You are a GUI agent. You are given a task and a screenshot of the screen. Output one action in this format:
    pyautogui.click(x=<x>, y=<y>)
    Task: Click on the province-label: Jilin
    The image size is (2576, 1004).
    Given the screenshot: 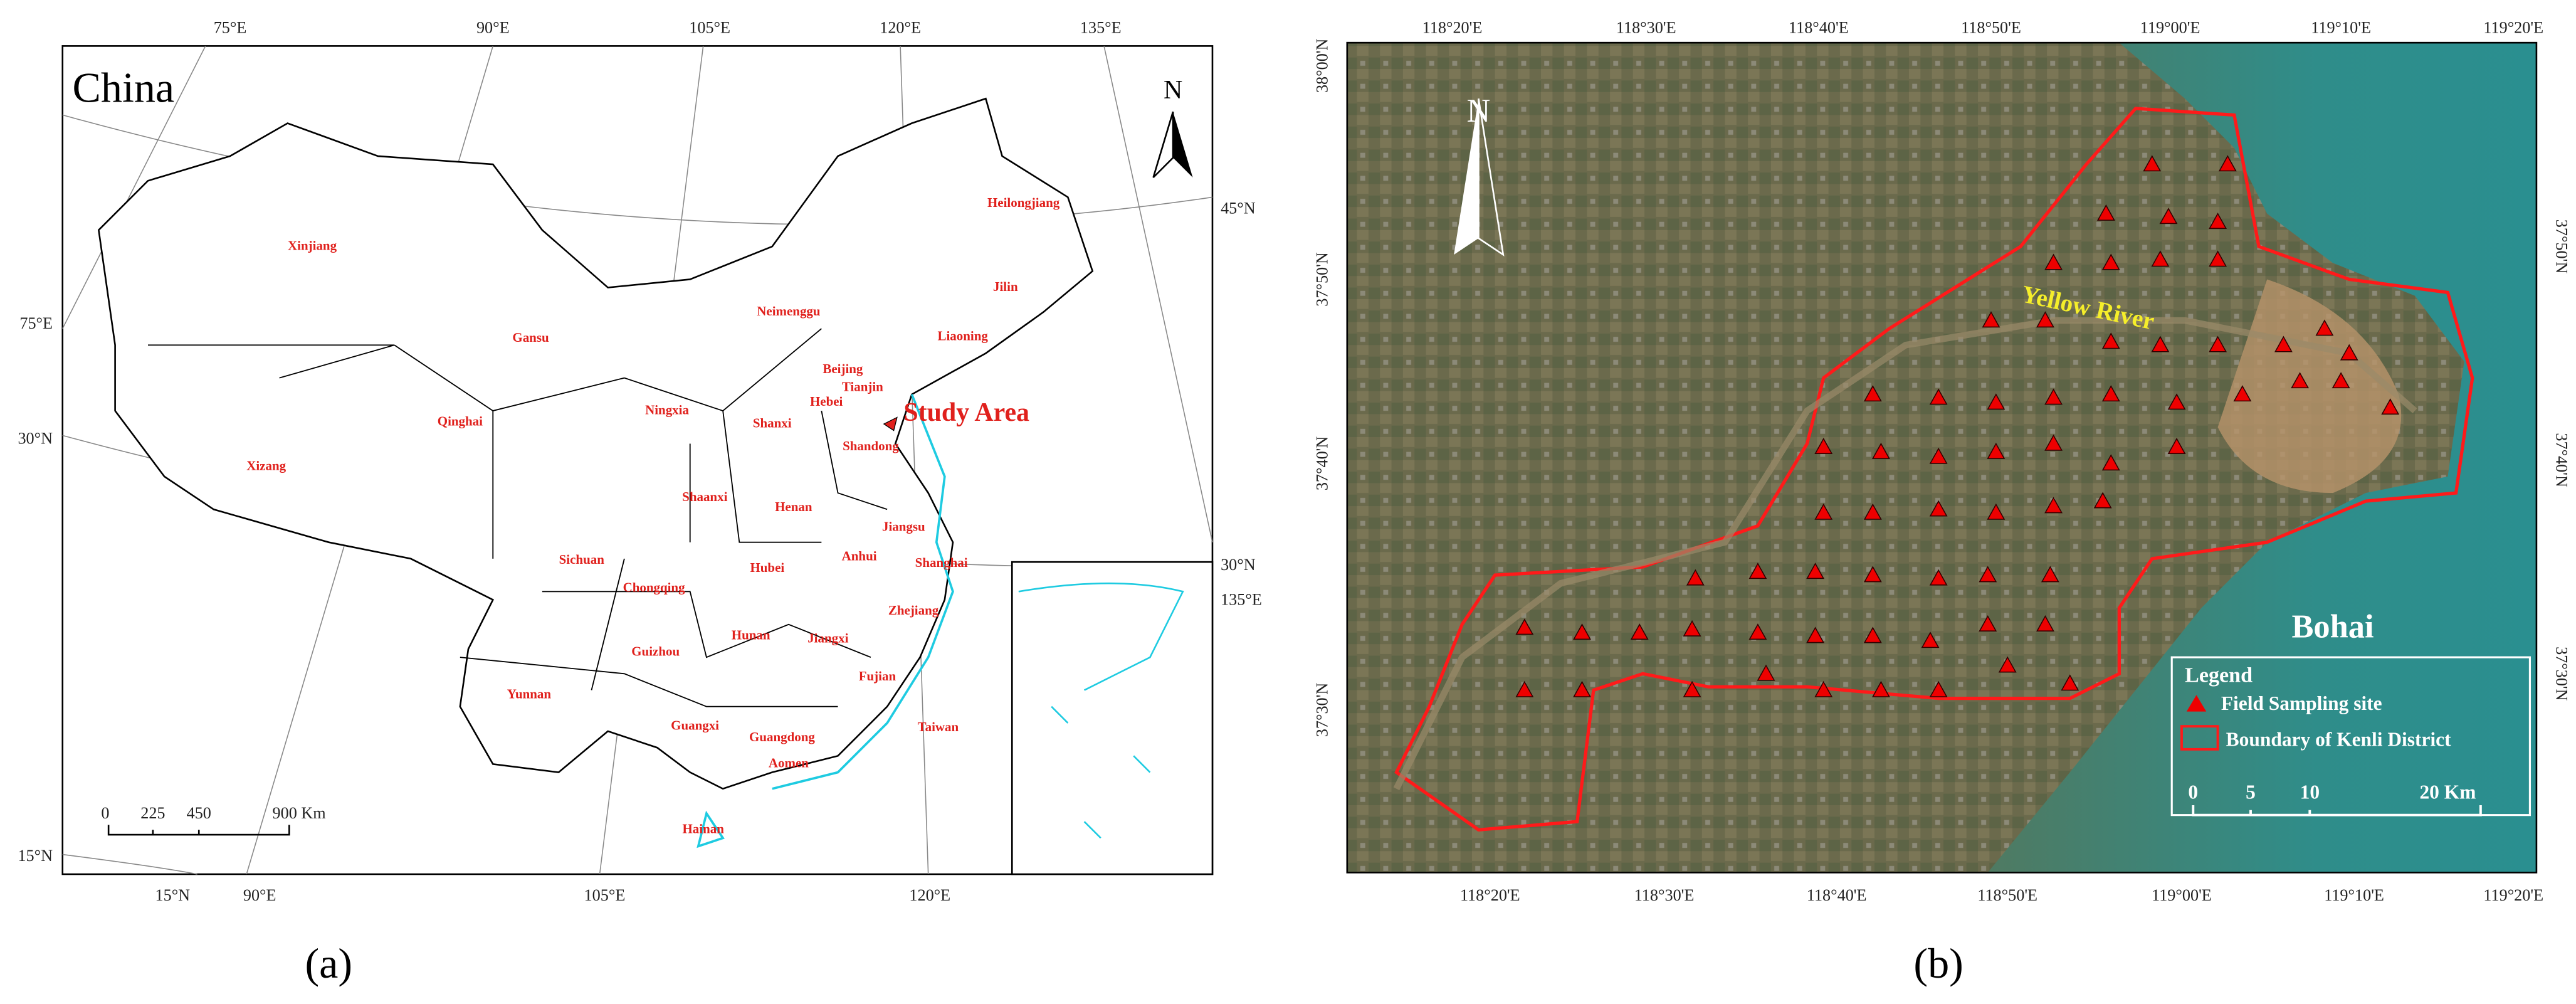 What is the action you would take?
    pyautogui.click(x=1005, y=286)
    